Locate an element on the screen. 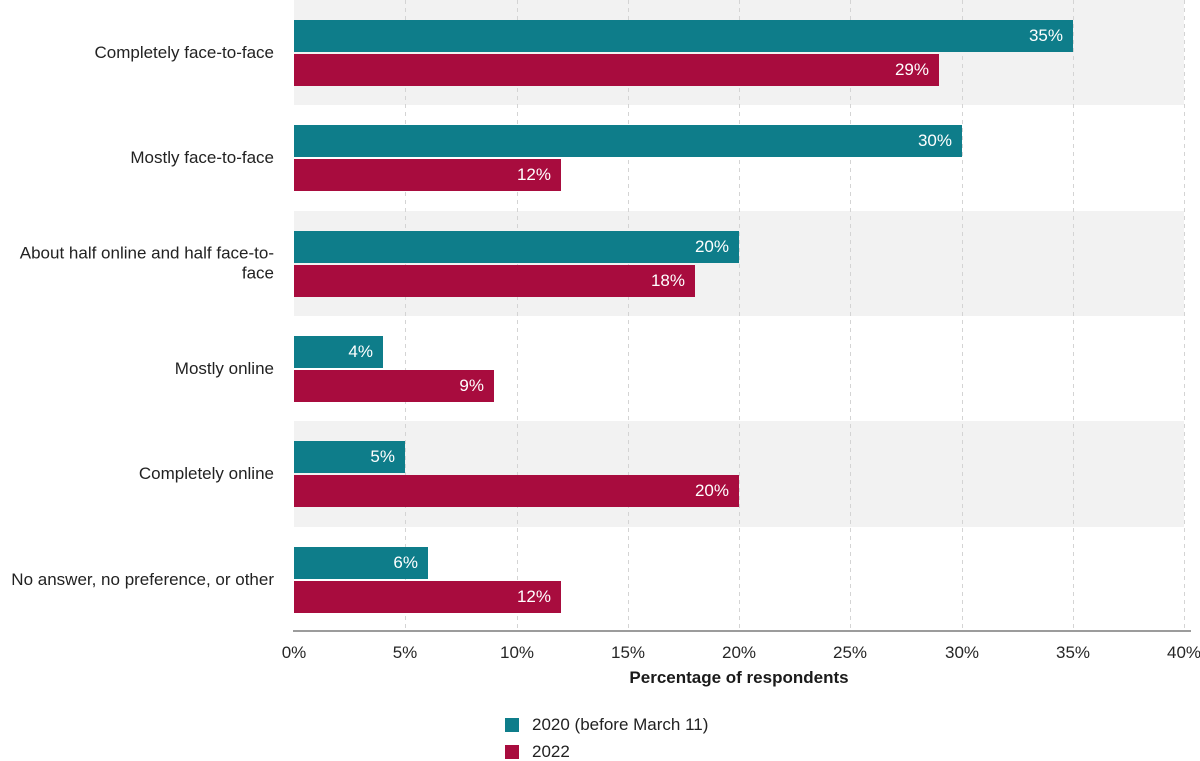 Image resolution: width=1200 pixels, height=761 pixels. bar-2022: 29% is located at coordinates (616, 70).